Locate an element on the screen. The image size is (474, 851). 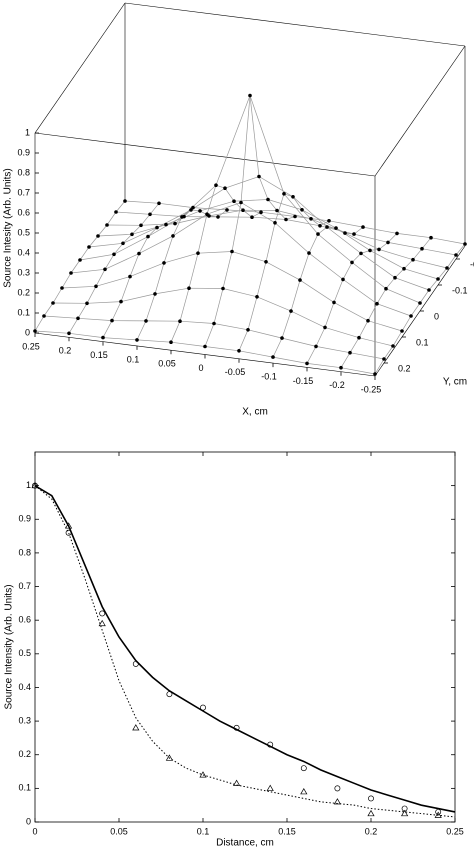
y-tick-label: 0.2 is located at coordinates (24, 754).